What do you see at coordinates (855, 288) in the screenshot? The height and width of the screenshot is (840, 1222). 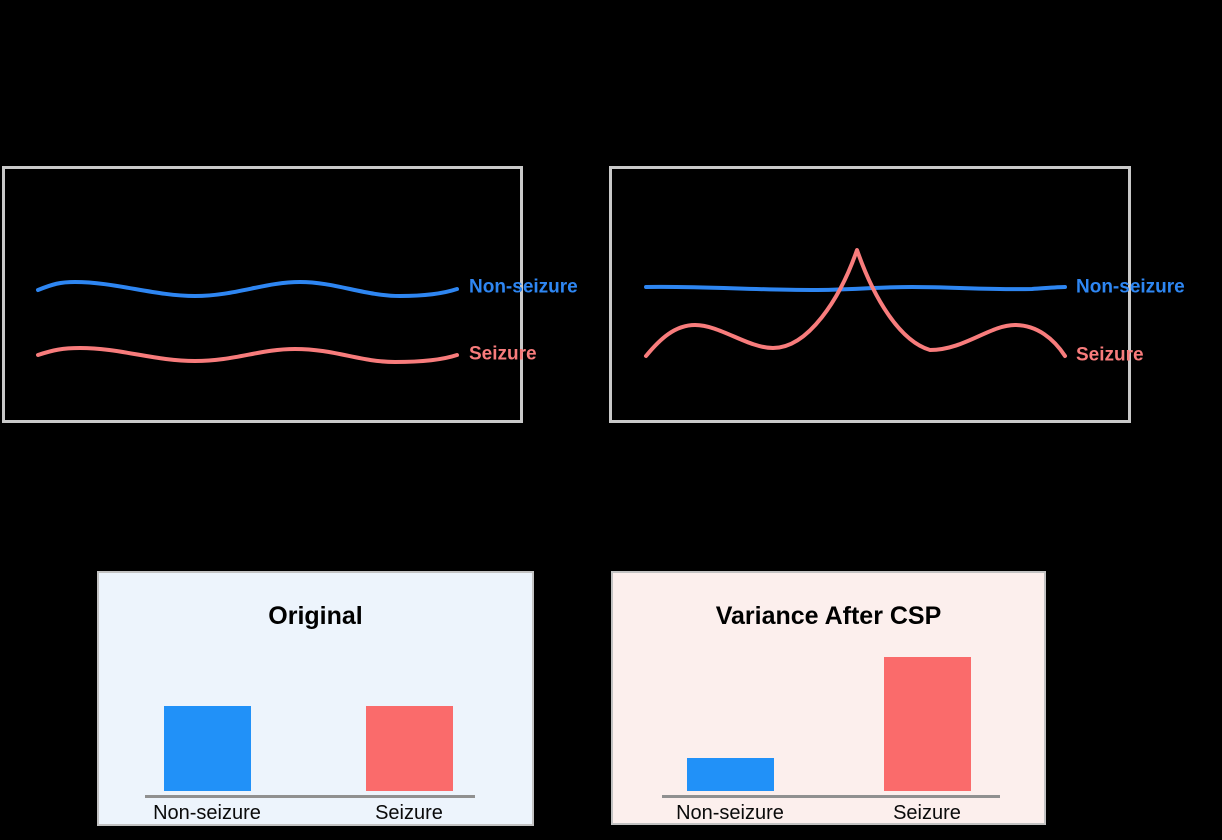 I see `non-seizure-trace-after` at bounding box center [855, 288].